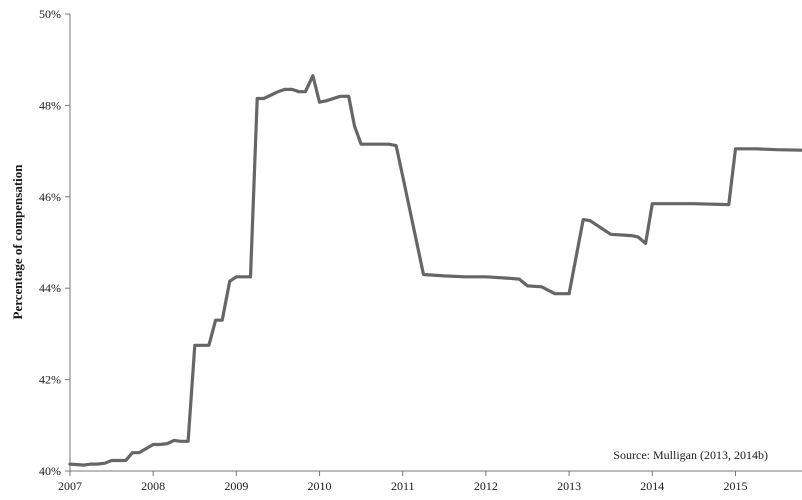  Describe the element at coordinates (236, 486) in the screenshot. I see `x-tick-label: 2009` at that location.